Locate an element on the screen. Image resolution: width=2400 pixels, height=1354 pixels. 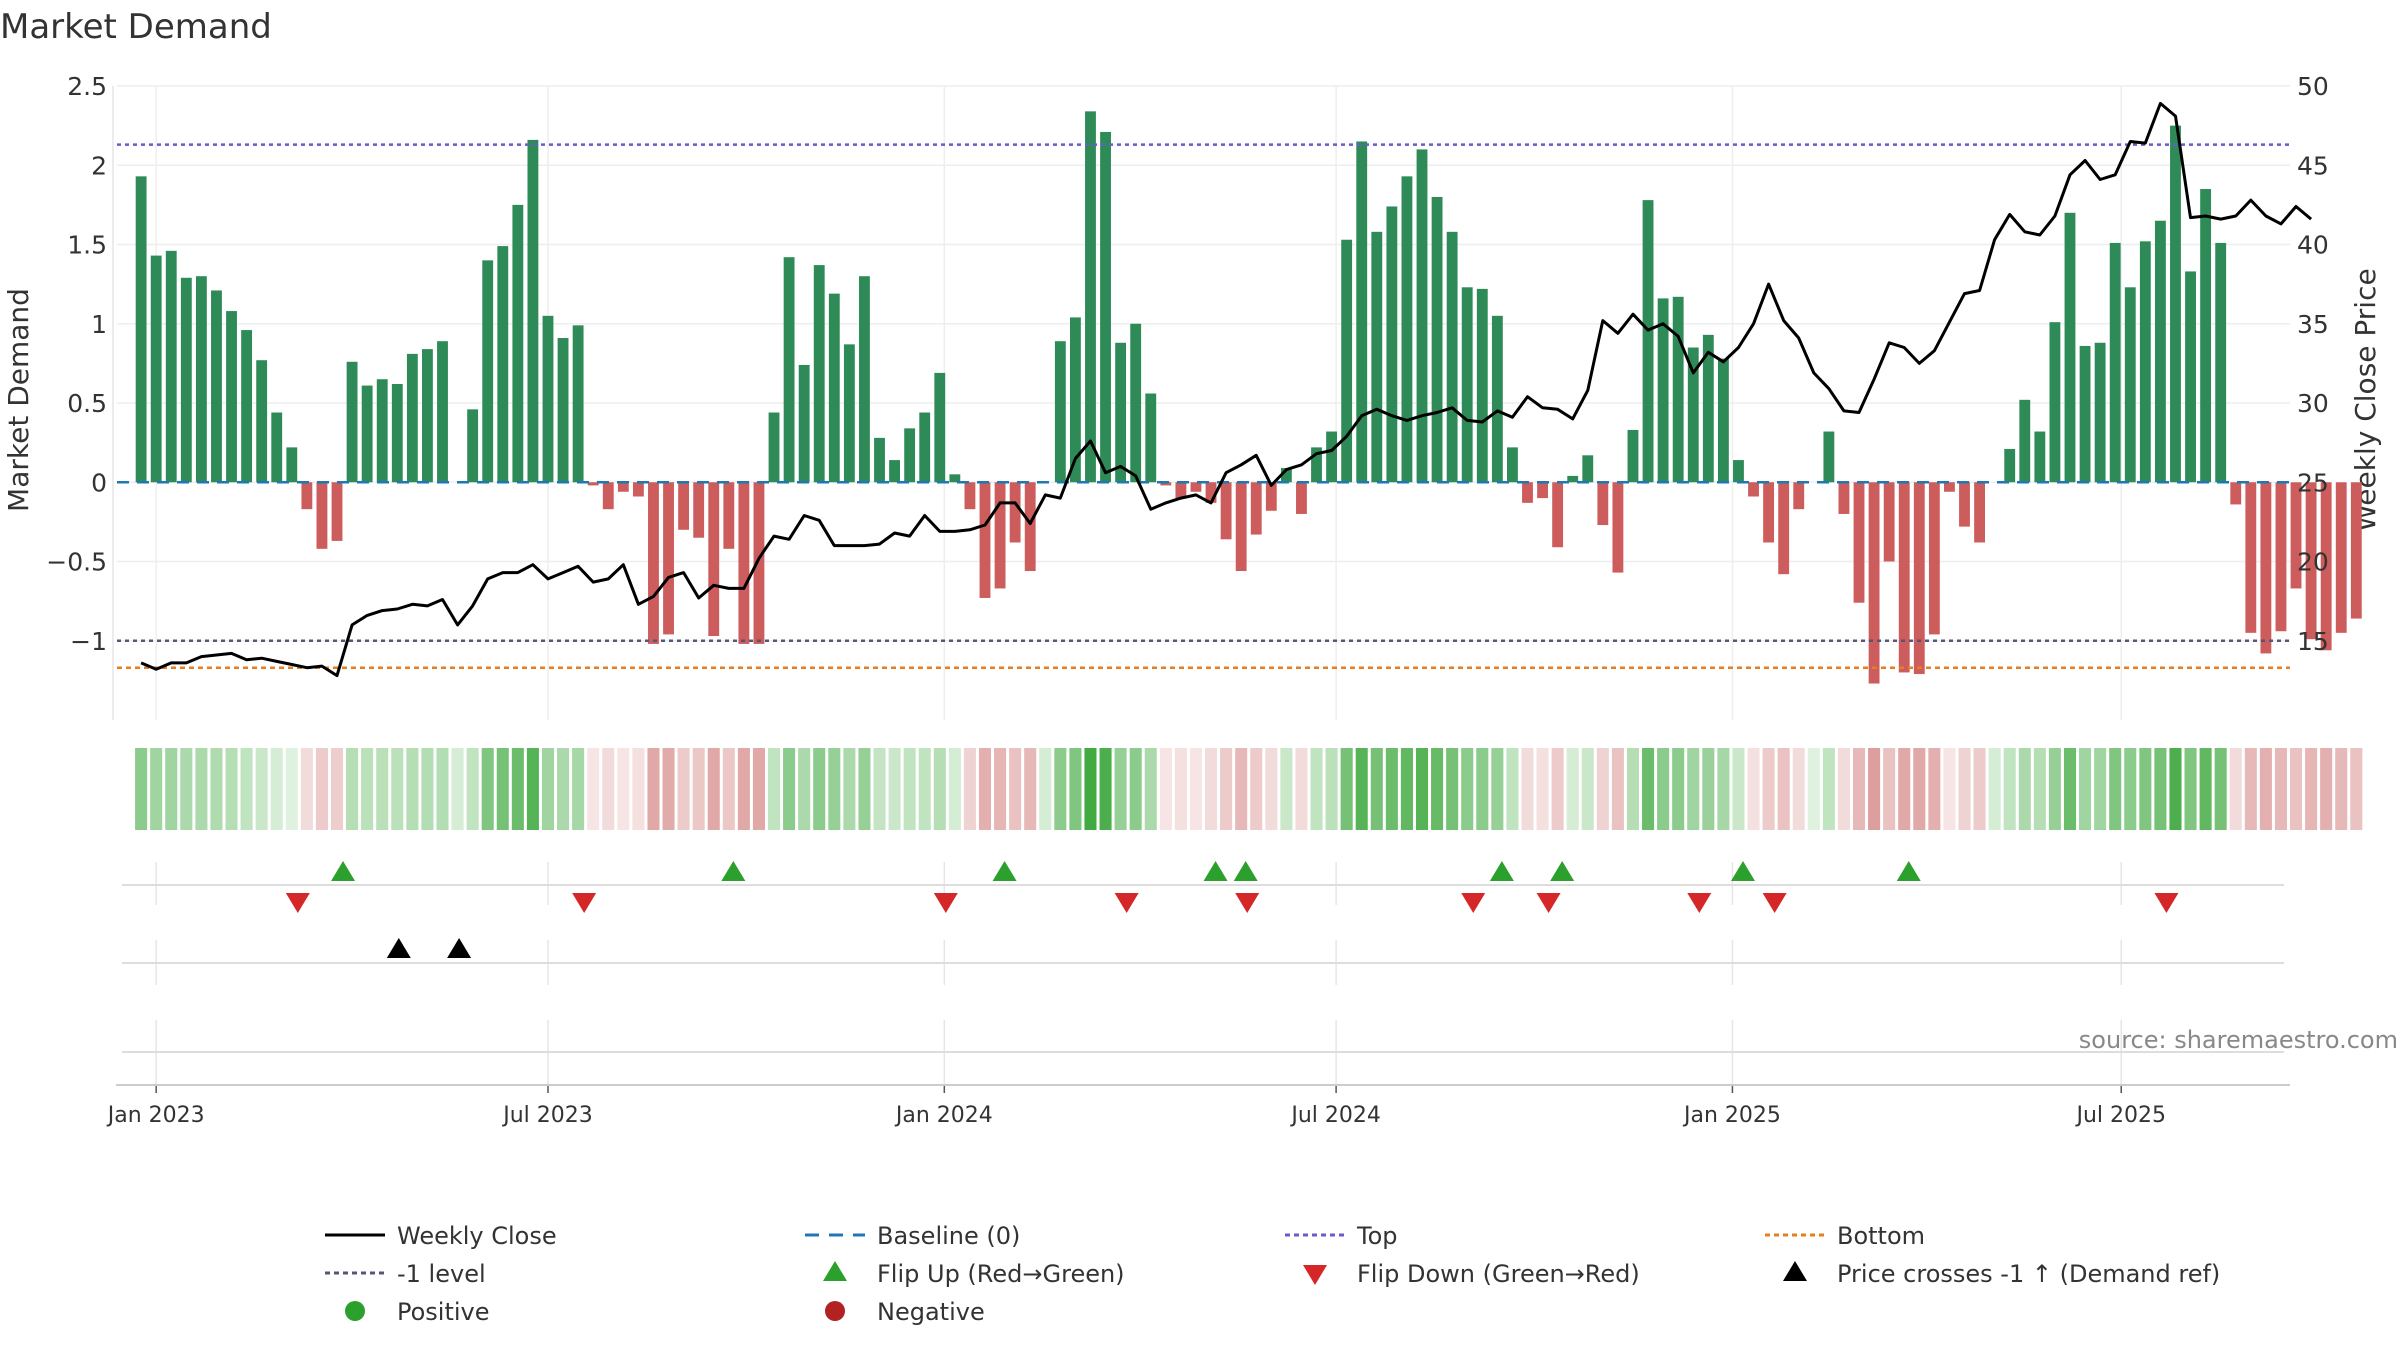
price-cross-marker is located at coordinates (398, 948).